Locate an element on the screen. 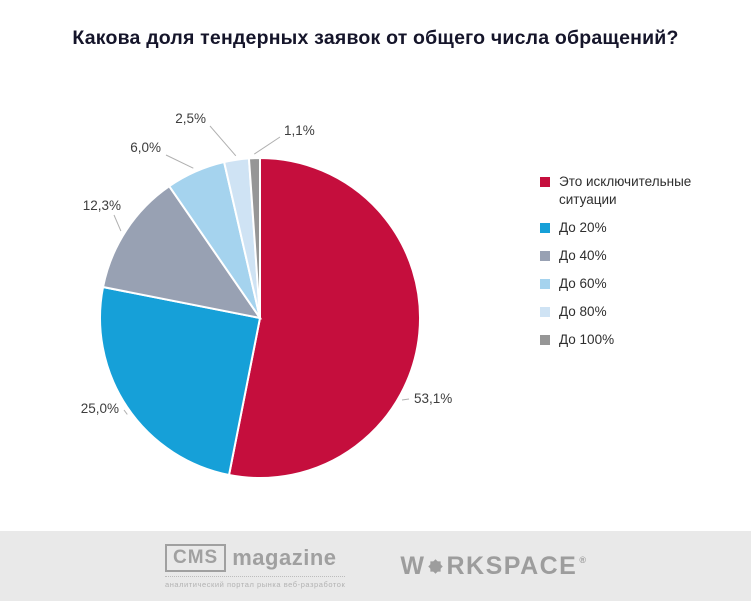  cms-logo-box: CMS is located at coordinates (196, 557).